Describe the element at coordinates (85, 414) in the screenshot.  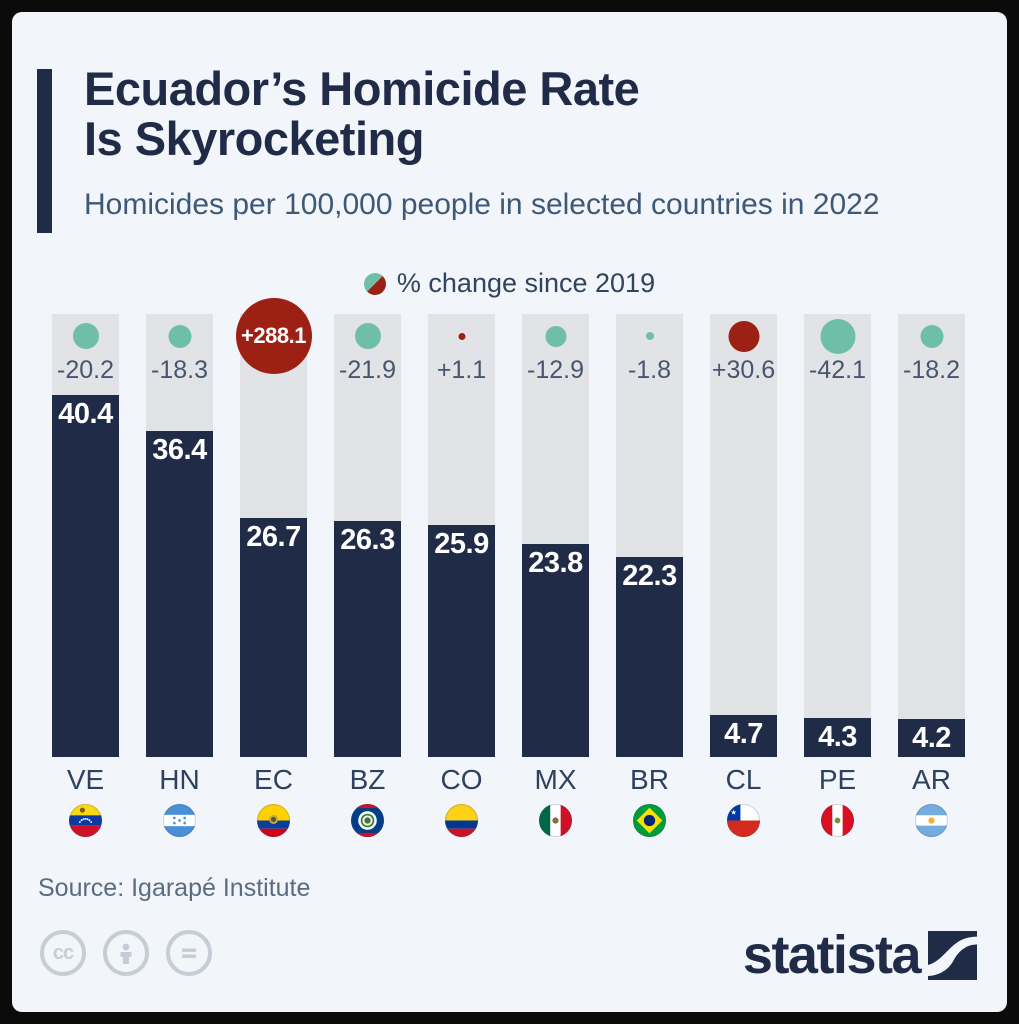
I see `bar-value-label: 40.4` at that location.